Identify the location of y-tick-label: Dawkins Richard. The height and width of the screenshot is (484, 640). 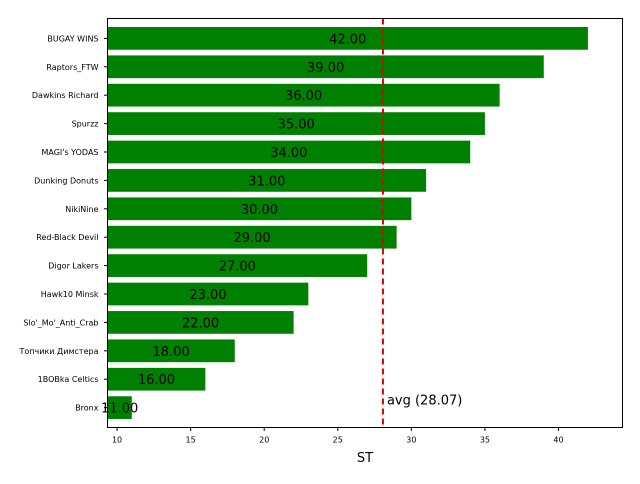
(65, 95).